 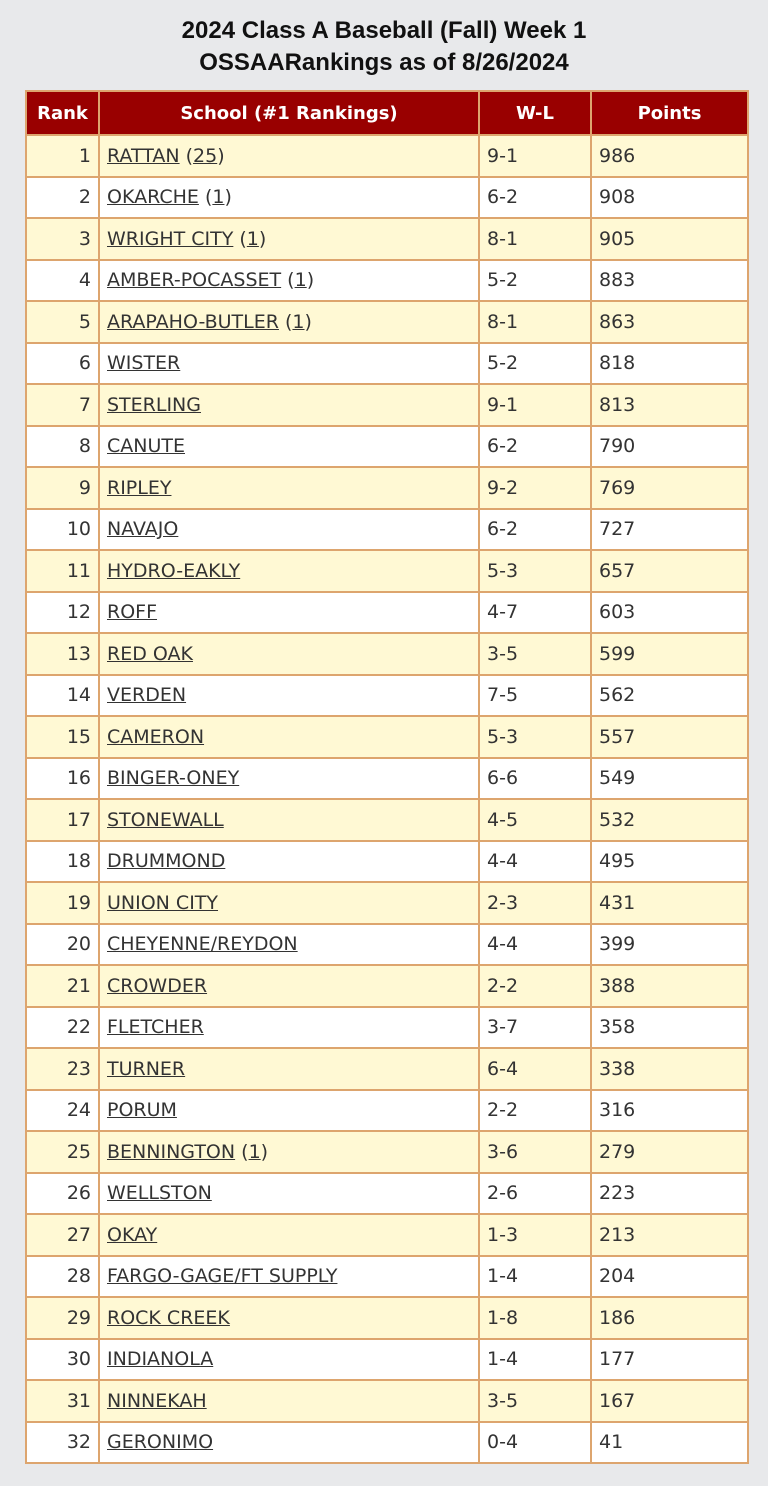 What do you see at coordinates (165, 819) in the screenshot?
I see `school-link: STONEWALL` at bounding box center [165, 819].